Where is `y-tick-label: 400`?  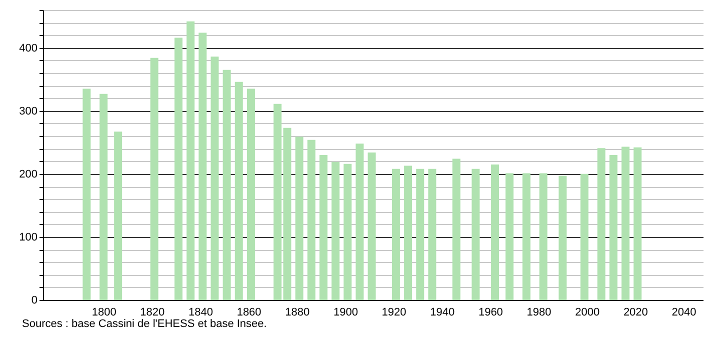
y-tick-label: 400 is located at coordinates (28, 48).